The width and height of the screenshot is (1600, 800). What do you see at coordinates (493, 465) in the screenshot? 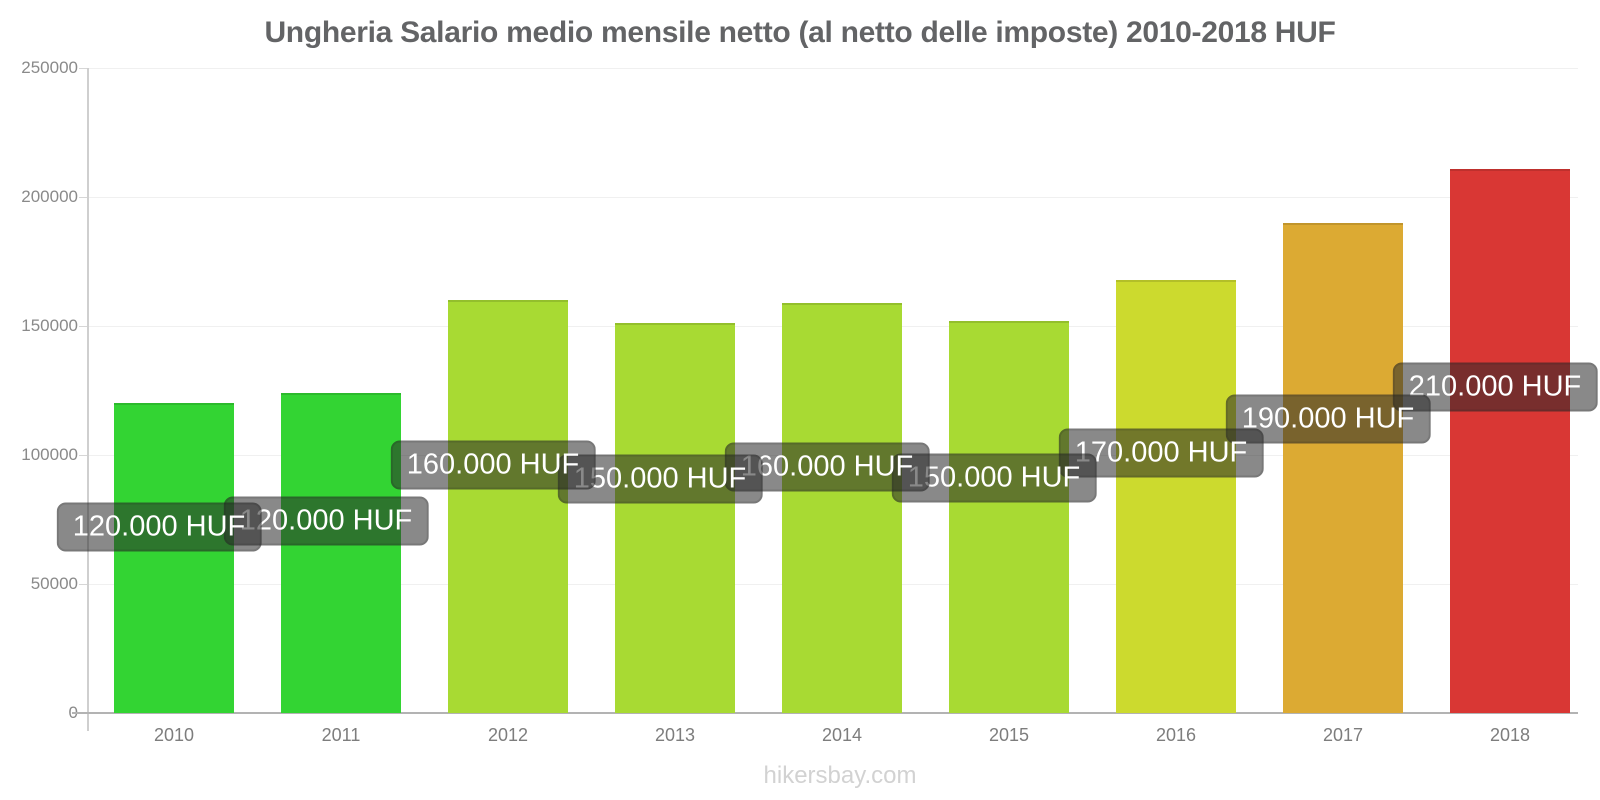
I see `bar-value-tooltip: 160.000 HUF` at bounding box center [493, 465].